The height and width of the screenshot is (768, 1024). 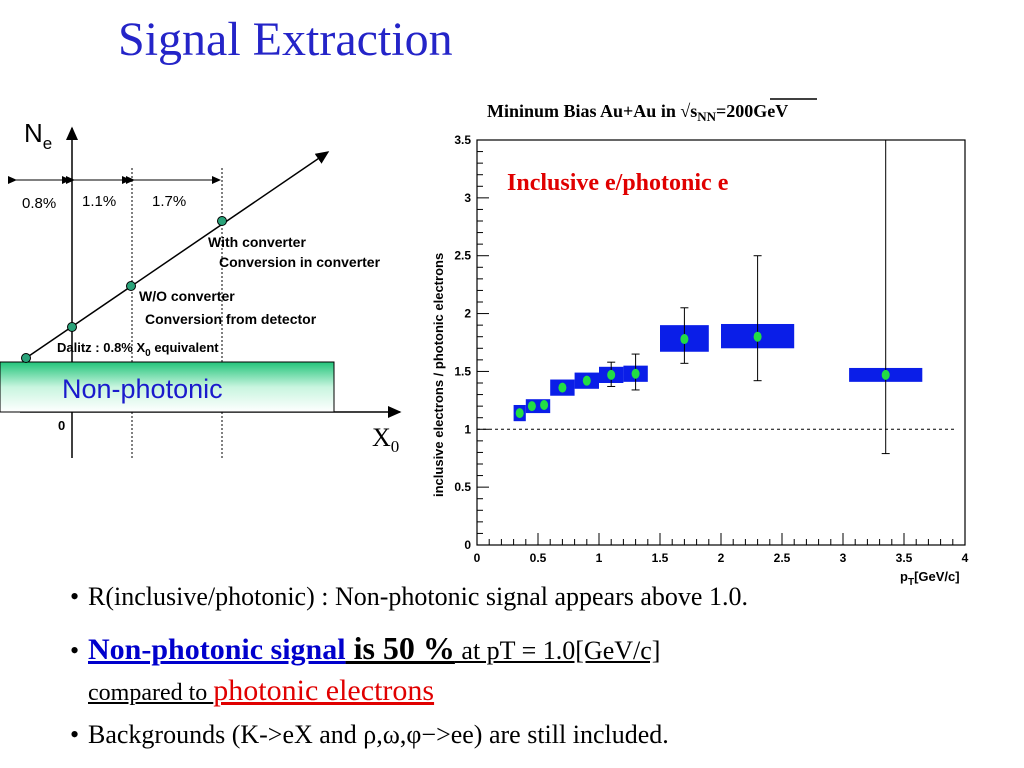 What do you see at coordinates (467, 545) in the screenshot?
I see `y-tick-label: 0` at bounding box center [467, 545].